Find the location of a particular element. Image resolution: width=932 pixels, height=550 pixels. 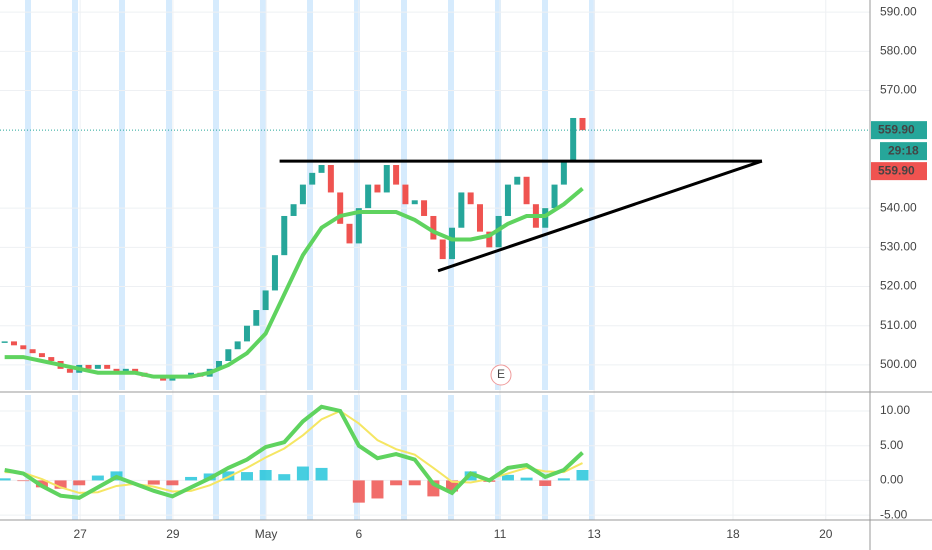

y-tick-label: 510.00 is located at coordinates (898, 325).